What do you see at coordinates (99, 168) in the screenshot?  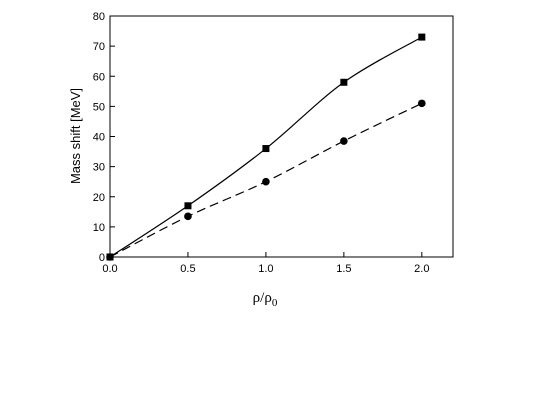 I see `y-tick-label: 30` at bounding box center [99, 168].